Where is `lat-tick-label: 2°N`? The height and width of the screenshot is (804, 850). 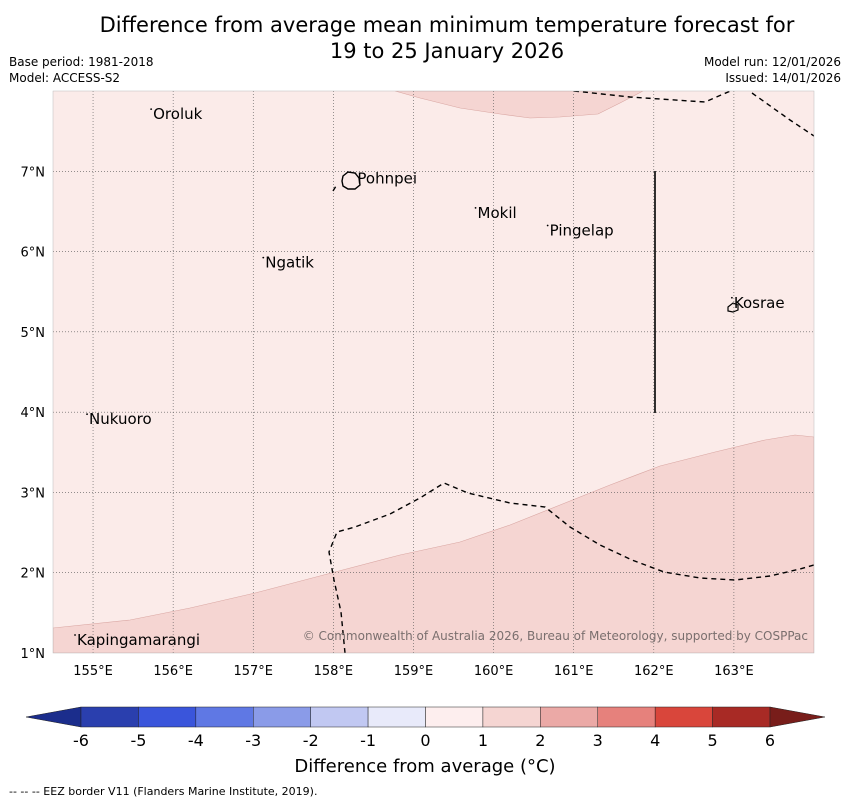 lat-tick-label: 2°N is located at coordinates (33, 574).